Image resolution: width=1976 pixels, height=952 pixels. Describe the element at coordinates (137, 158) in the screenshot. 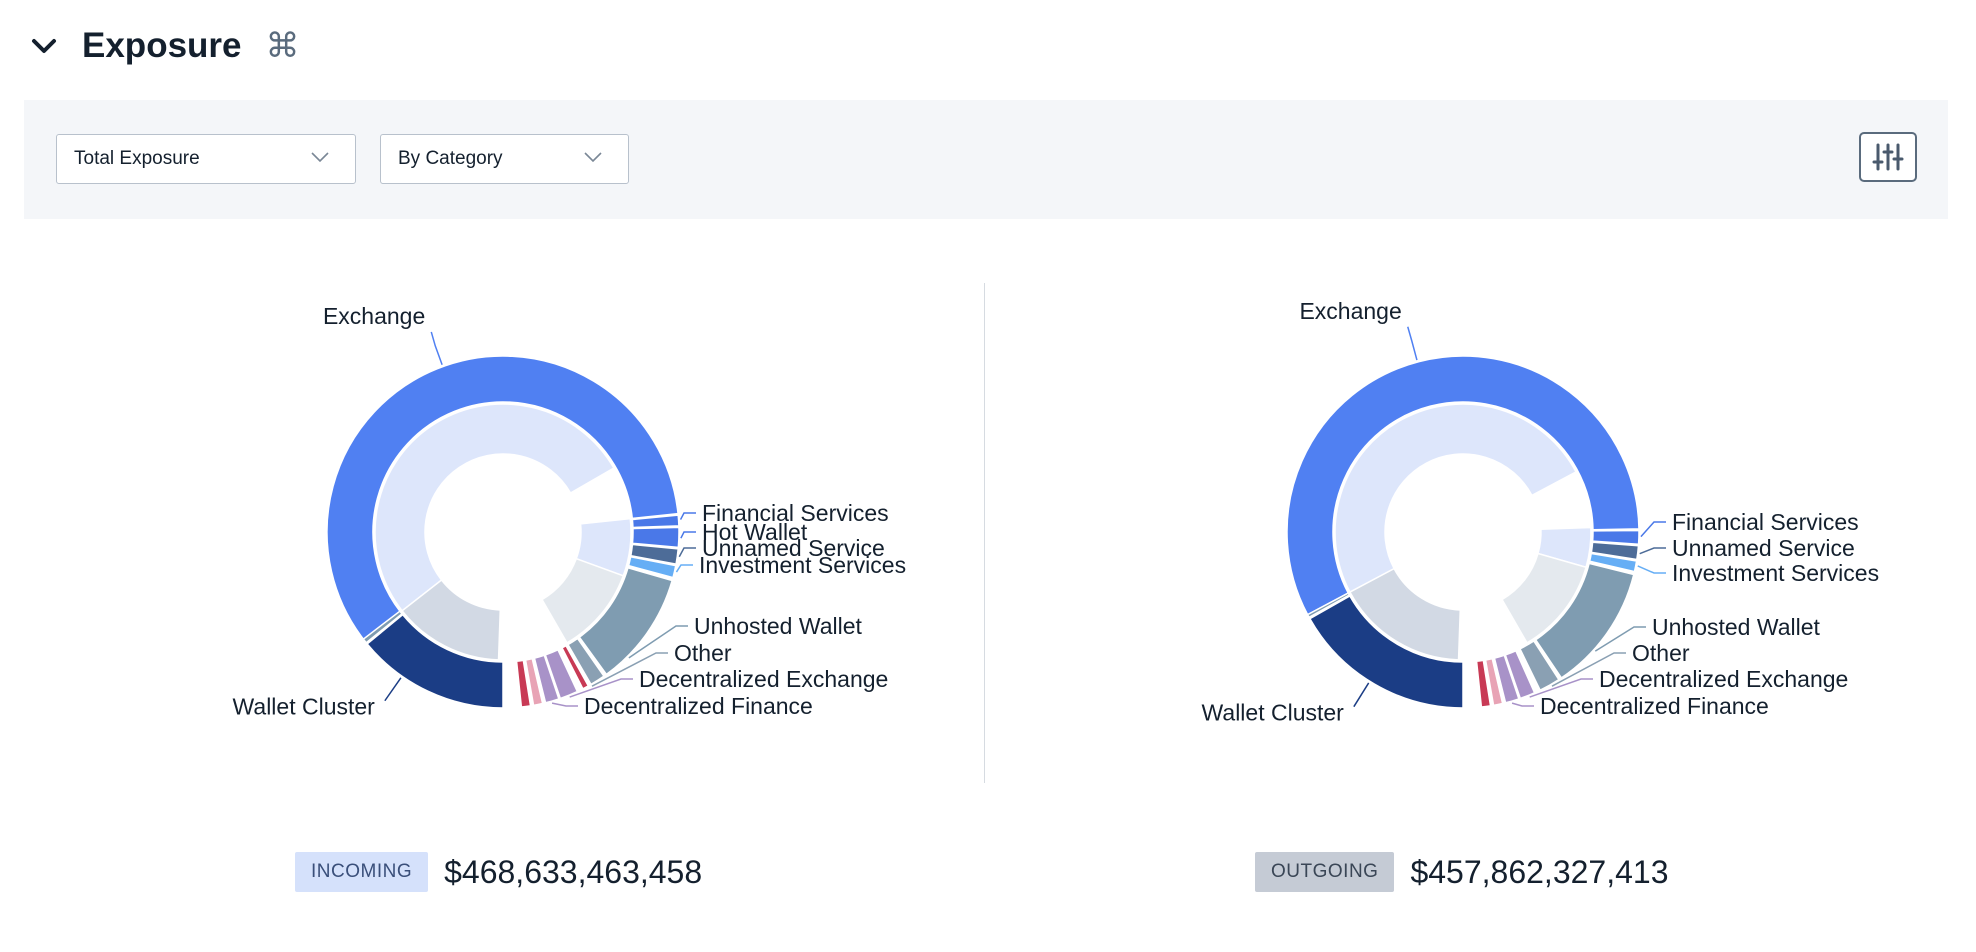

I see `metric-select-value: Total Exposure` at that location.